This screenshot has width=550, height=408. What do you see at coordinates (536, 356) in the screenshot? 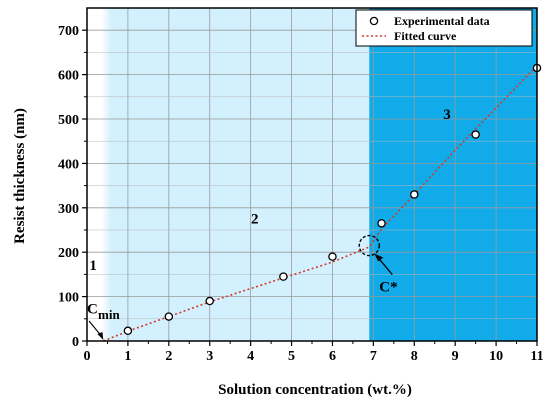
I see `x-tick-label: 11` at bounding box center [536, 356].